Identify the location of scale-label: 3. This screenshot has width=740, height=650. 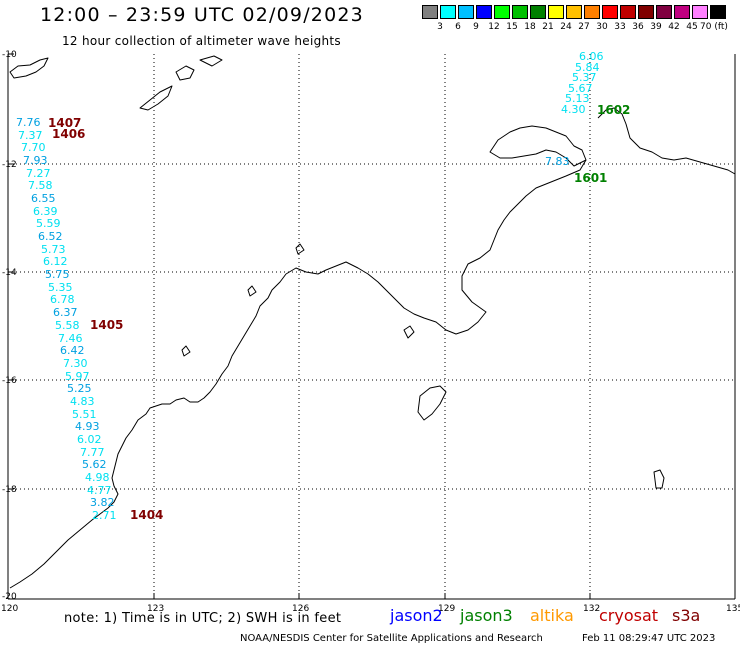
(440, 27).